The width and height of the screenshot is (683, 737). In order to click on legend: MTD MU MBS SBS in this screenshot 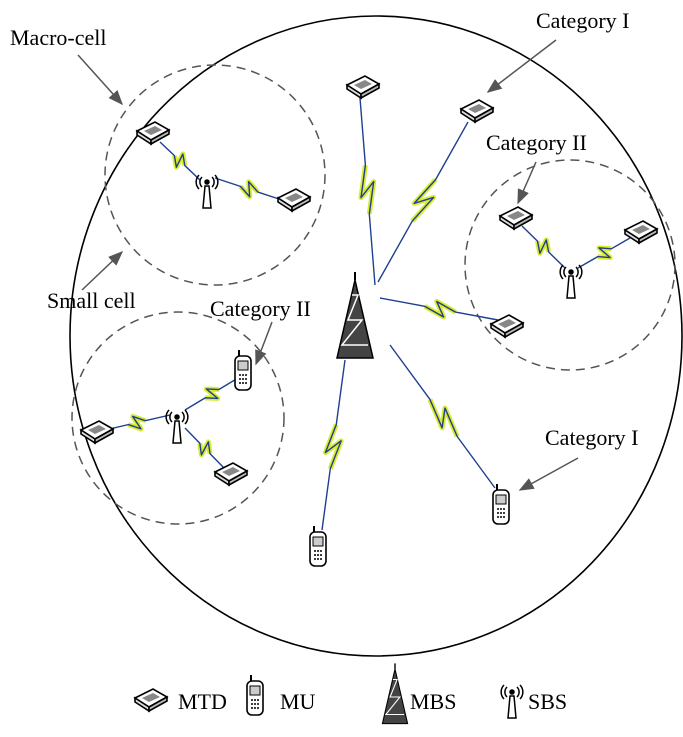, I will do `click(350, 693)`.